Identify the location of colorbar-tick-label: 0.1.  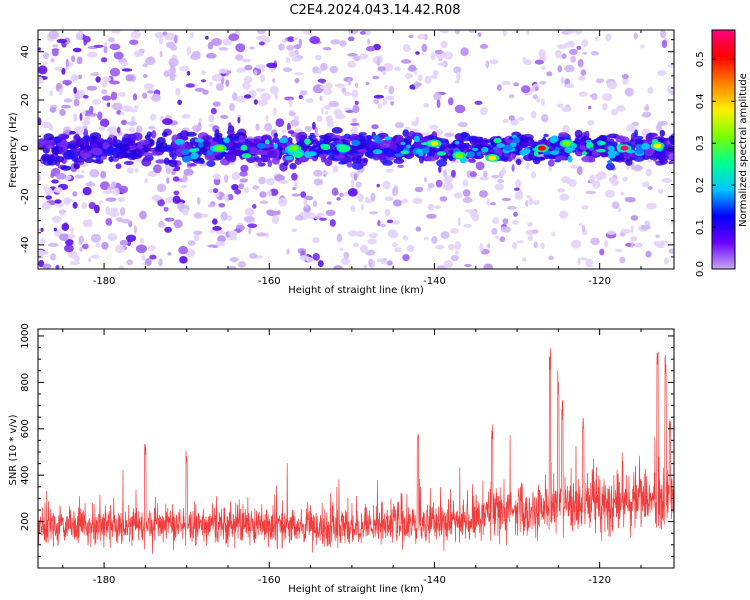
(700, 227).